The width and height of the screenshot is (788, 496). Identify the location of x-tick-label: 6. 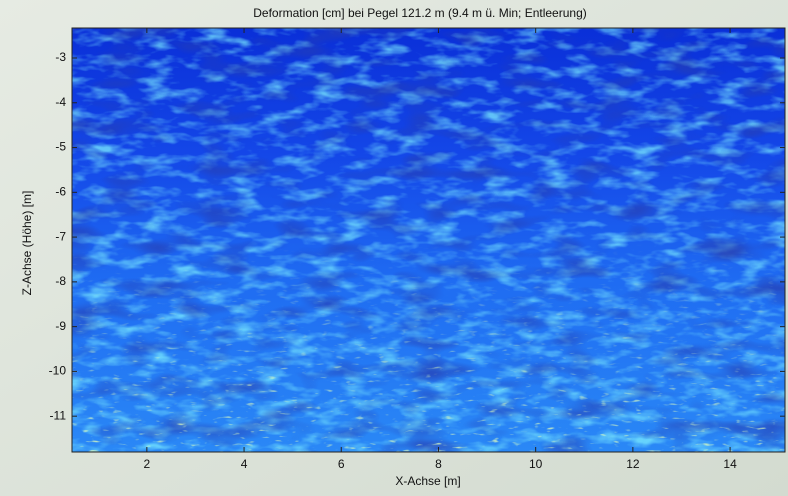
(341, 464).